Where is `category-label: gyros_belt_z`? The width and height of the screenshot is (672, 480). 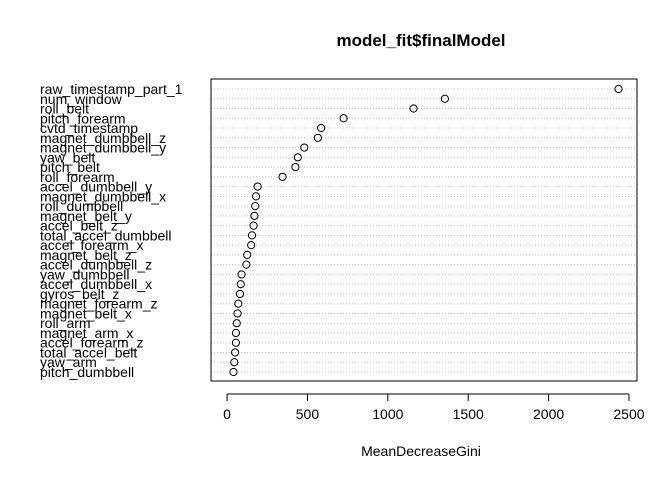
category-label: gyros_belt_z is located at coordinates (79, 294).